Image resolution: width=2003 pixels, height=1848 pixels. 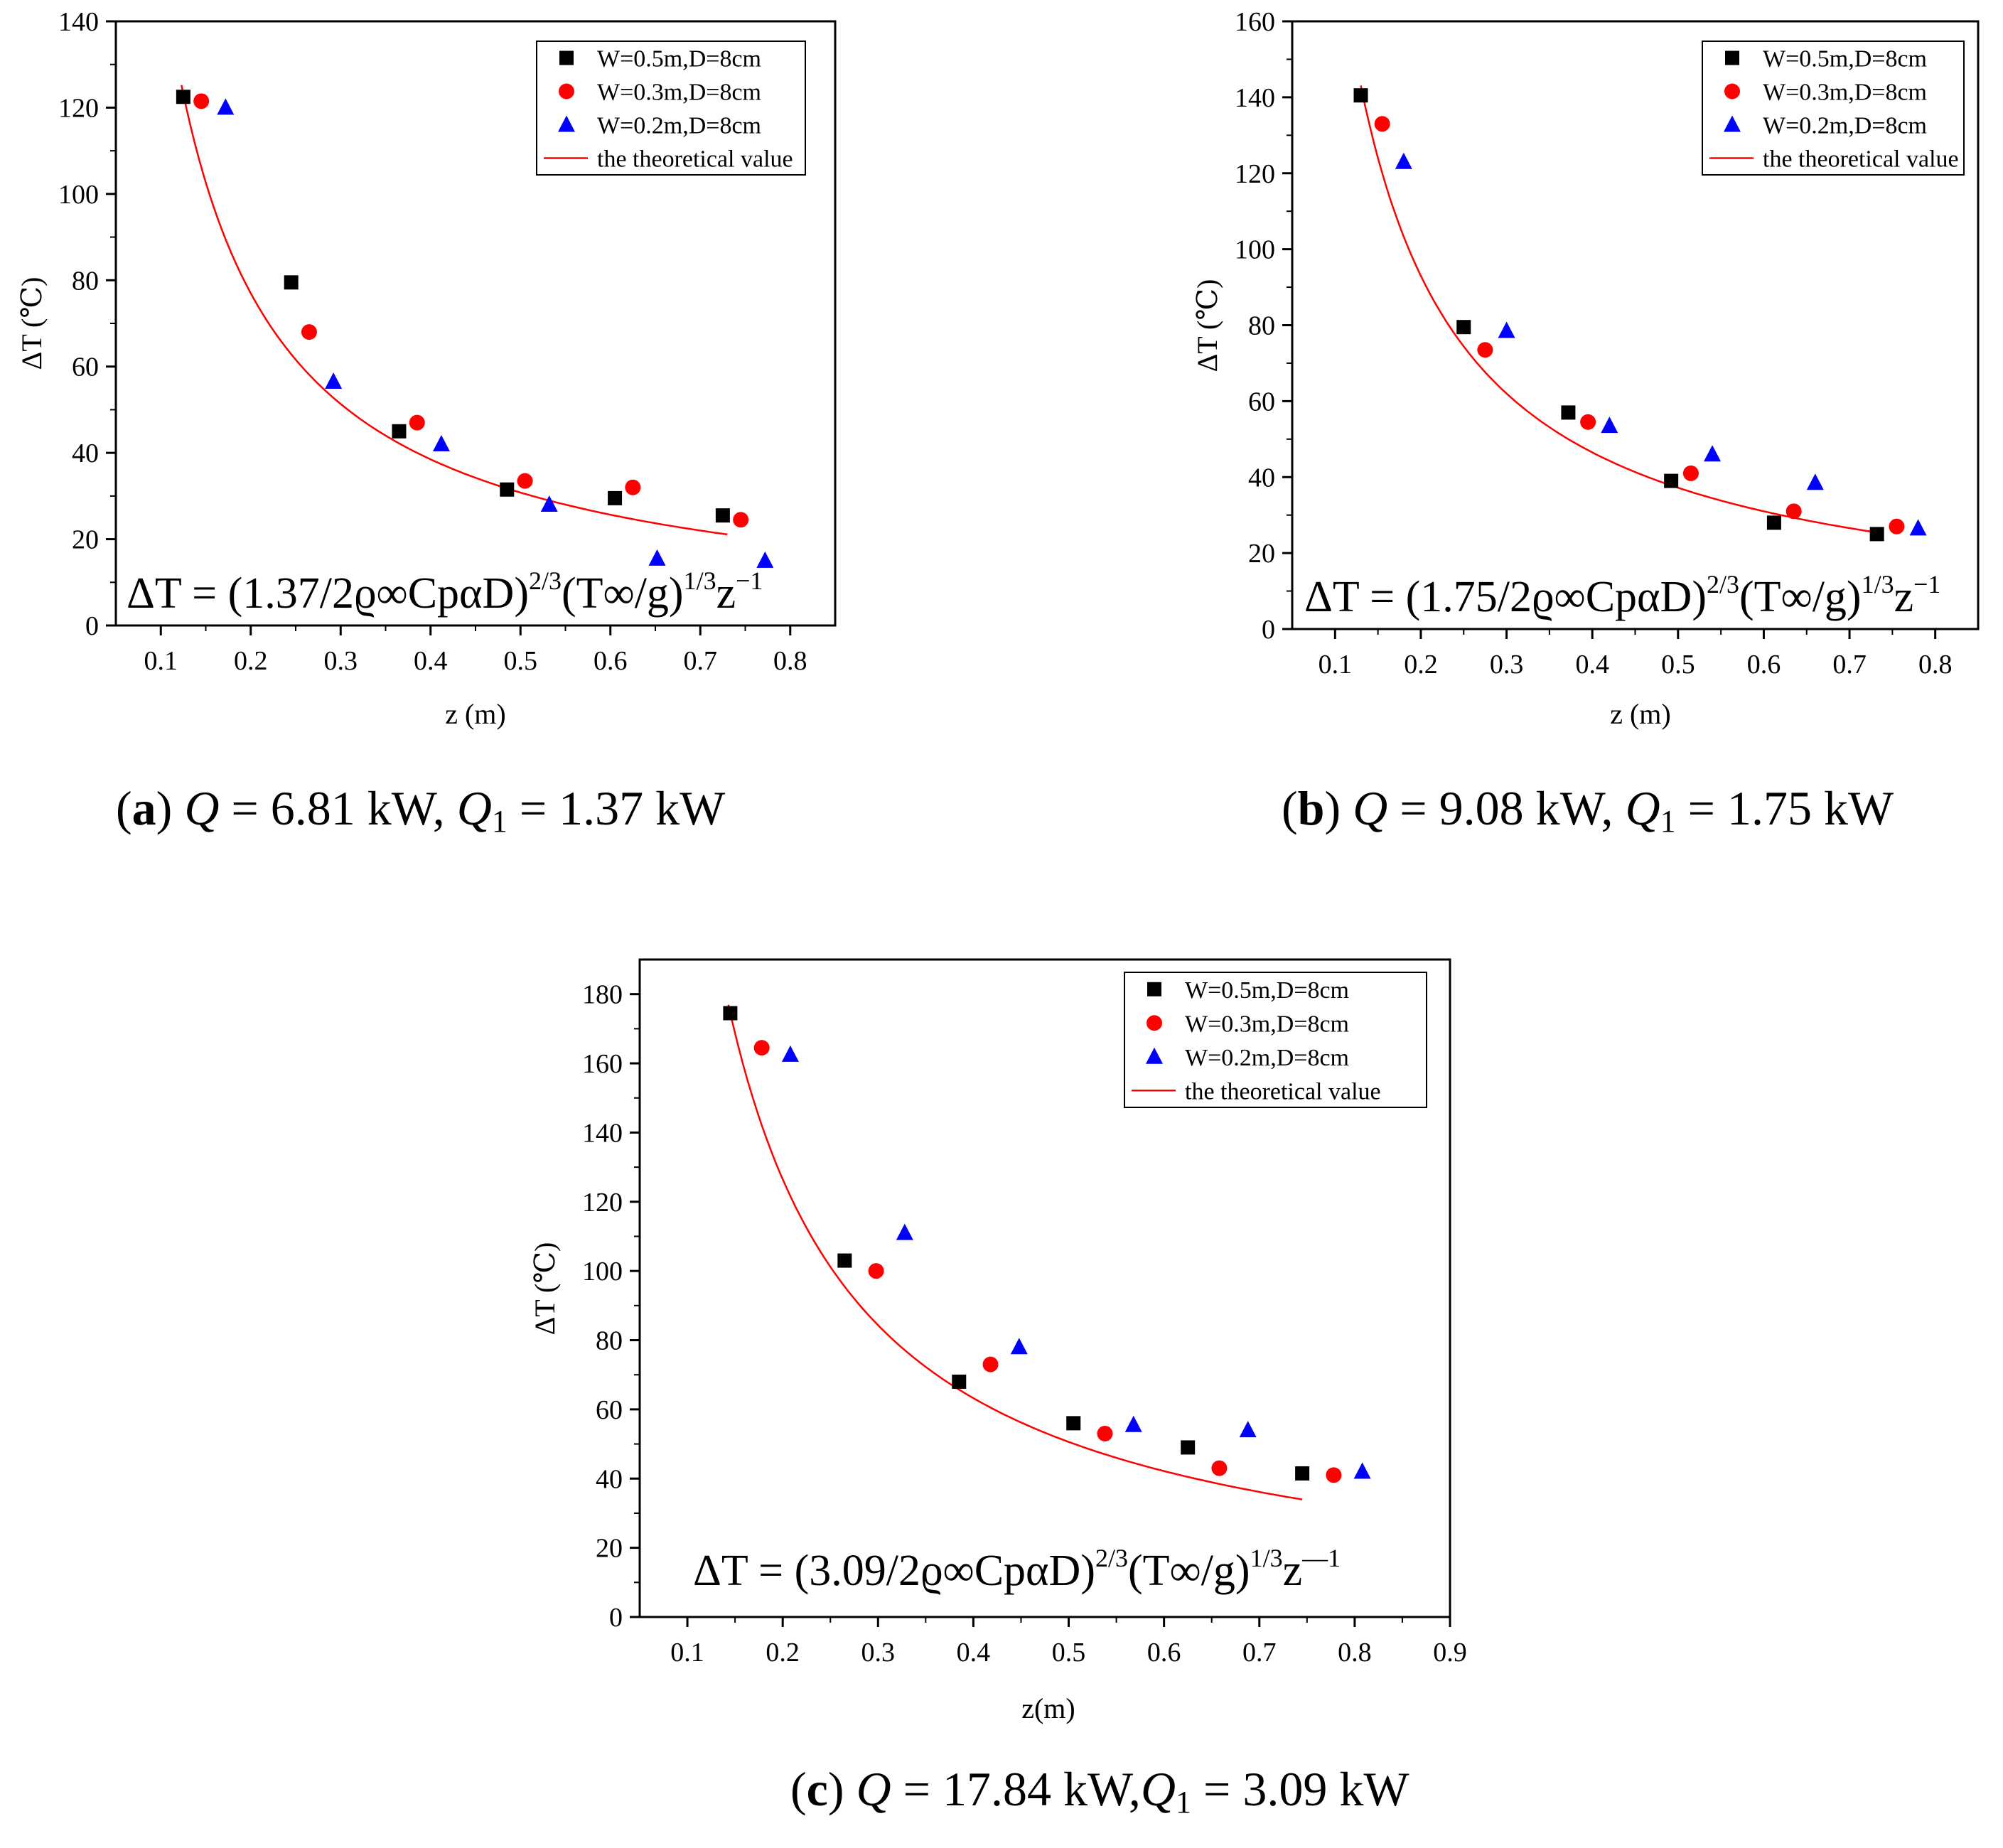 What do you see at coordinates (144, 808) in the screenshot?
I see `caption-letter: a` at bounding box center [144, 808].